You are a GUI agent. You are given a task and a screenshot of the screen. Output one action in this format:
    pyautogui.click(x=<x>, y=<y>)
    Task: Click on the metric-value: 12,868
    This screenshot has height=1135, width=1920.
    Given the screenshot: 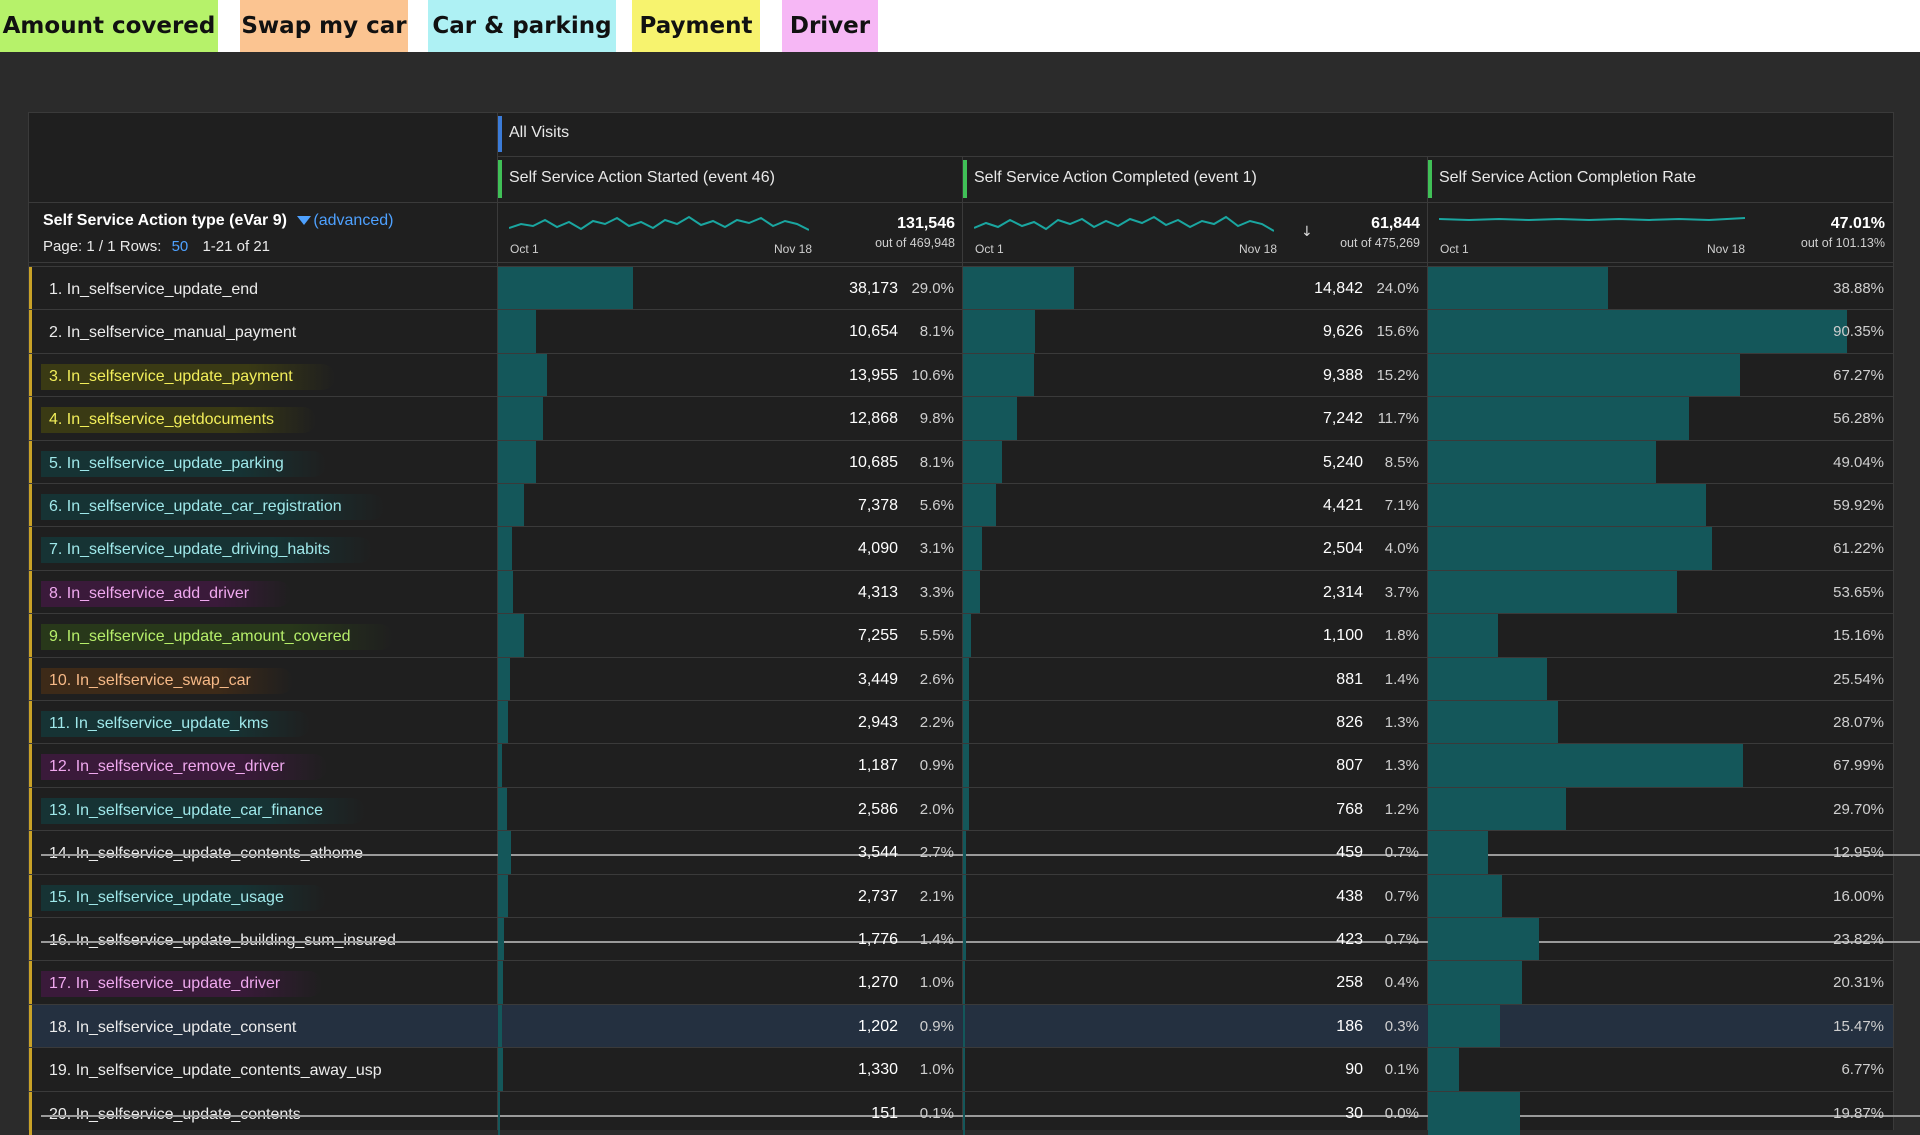 What is the action you would take?
    pyautogui.click(x=873, y=419)
    